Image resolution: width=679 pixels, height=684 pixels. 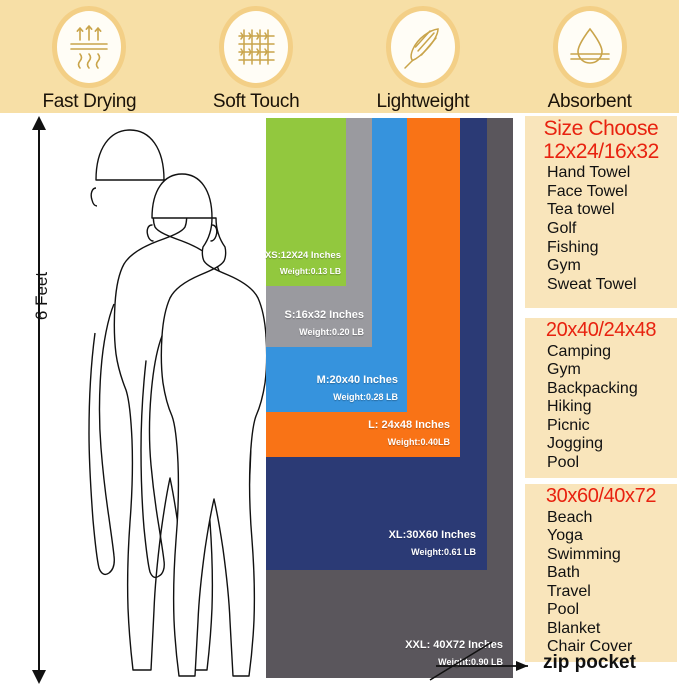 I want to click on zip-pocket-callout: zip pocket, so click(x=549, y=662).